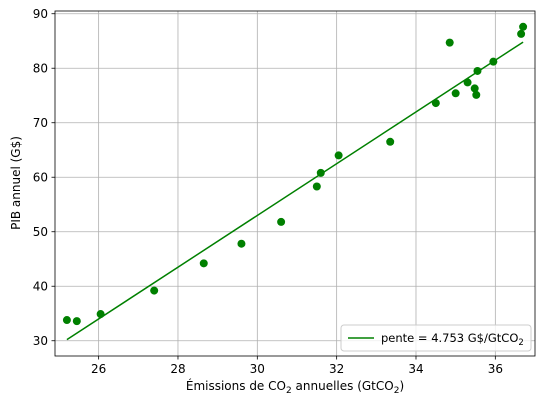 The height and width of the screenshot is (399, 536). Describe the element at coordinates (289, 391) in the screenshot. I see `x-axis-label-subscript-1: 2` at that location.